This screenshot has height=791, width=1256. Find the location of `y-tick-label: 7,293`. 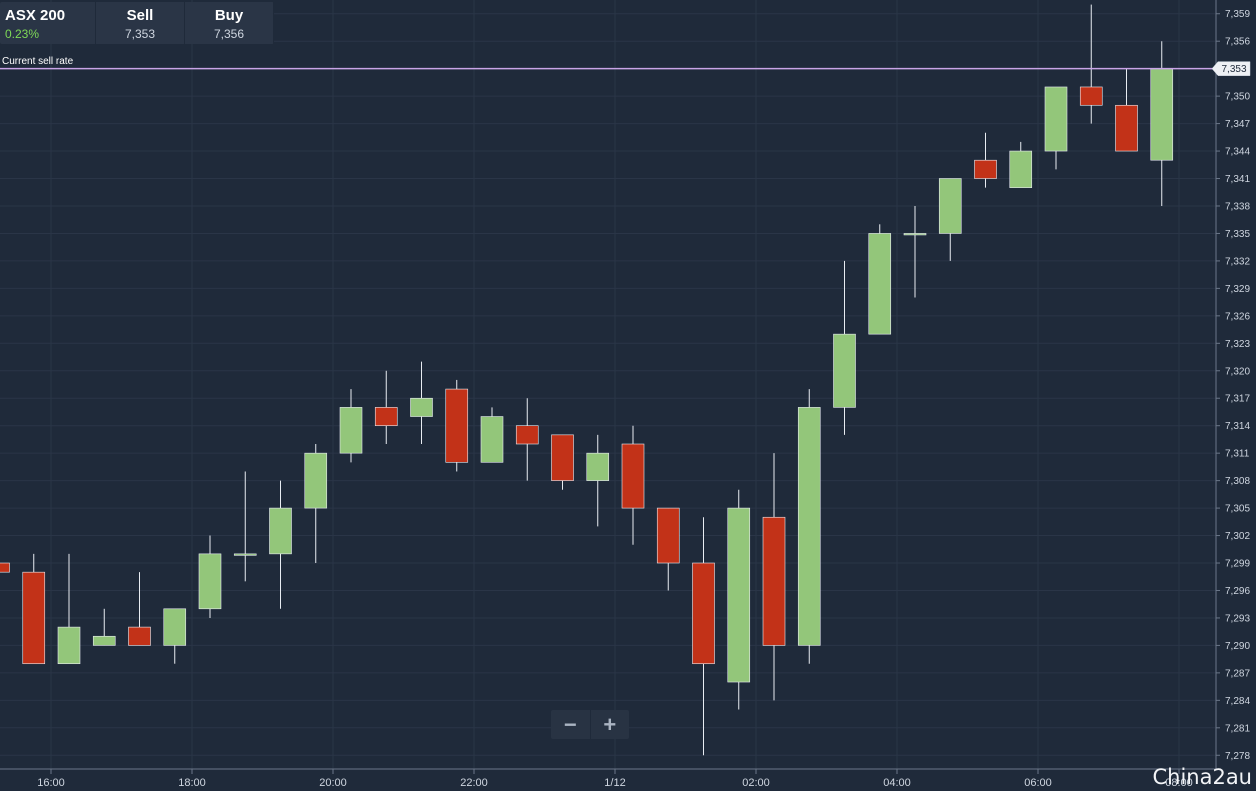

y-tick-label: 7,293 is located at coordinates (1237, 618).